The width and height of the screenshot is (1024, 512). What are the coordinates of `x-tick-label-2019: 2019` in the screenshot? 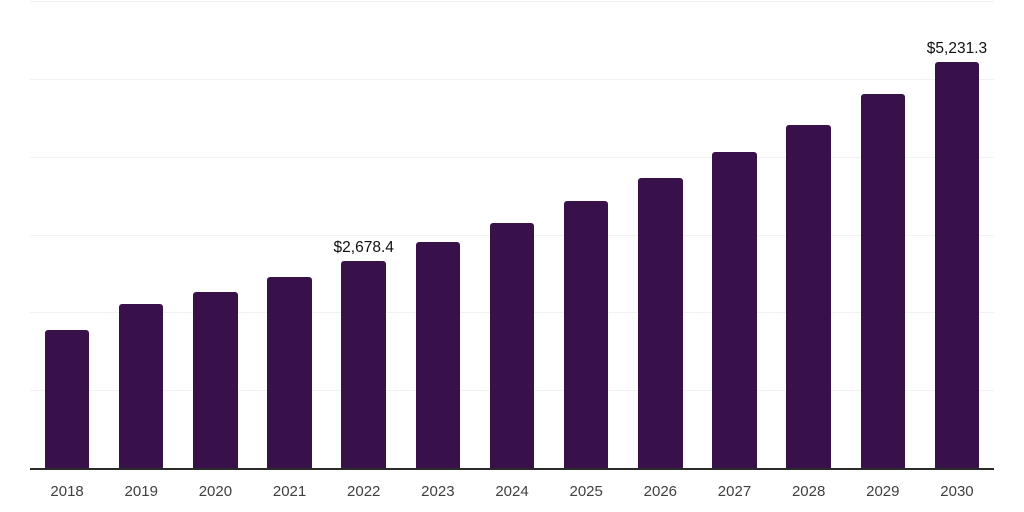 It's located at (141, 491).